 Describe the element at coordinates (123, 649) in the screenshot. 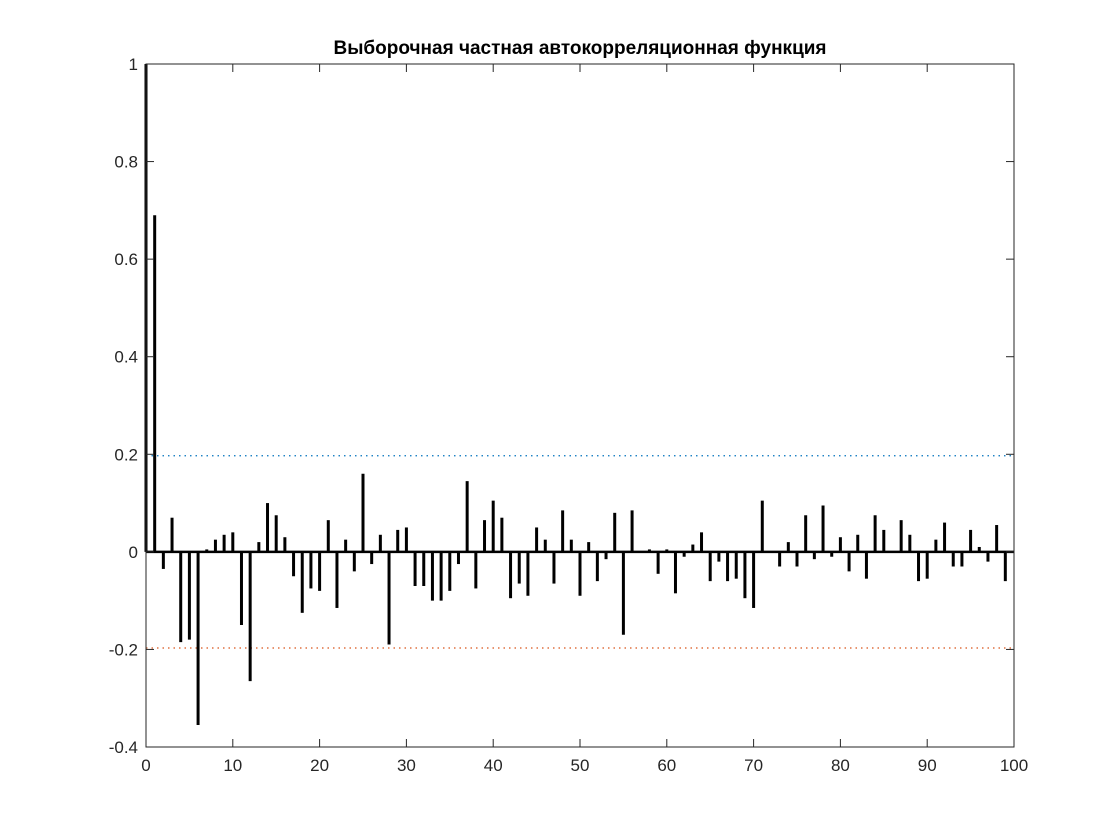

I see `y-tick-label: -0.2` at that location.